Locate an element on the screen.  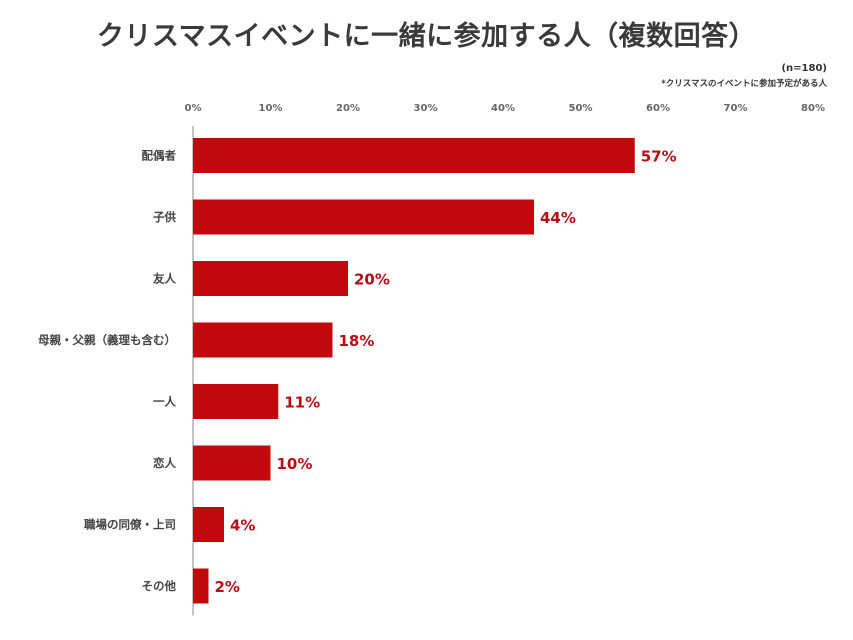
x-tick-label: 0% is located at coordinates (193, 108).